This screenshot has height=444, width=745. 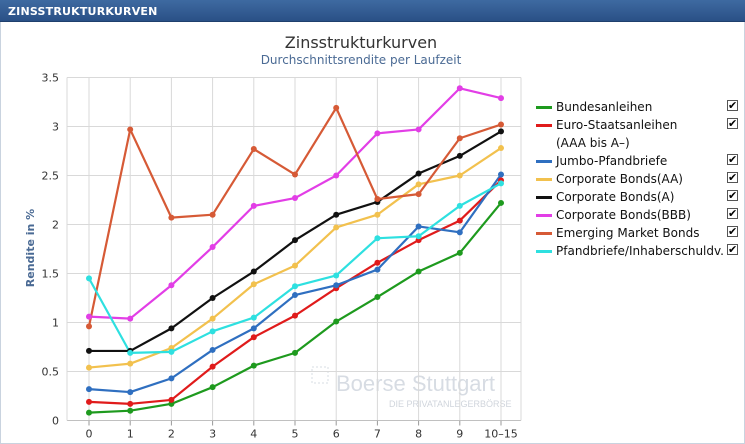 I want to click on legend-item: Bundesanleihen, so click(x=640, y=106).